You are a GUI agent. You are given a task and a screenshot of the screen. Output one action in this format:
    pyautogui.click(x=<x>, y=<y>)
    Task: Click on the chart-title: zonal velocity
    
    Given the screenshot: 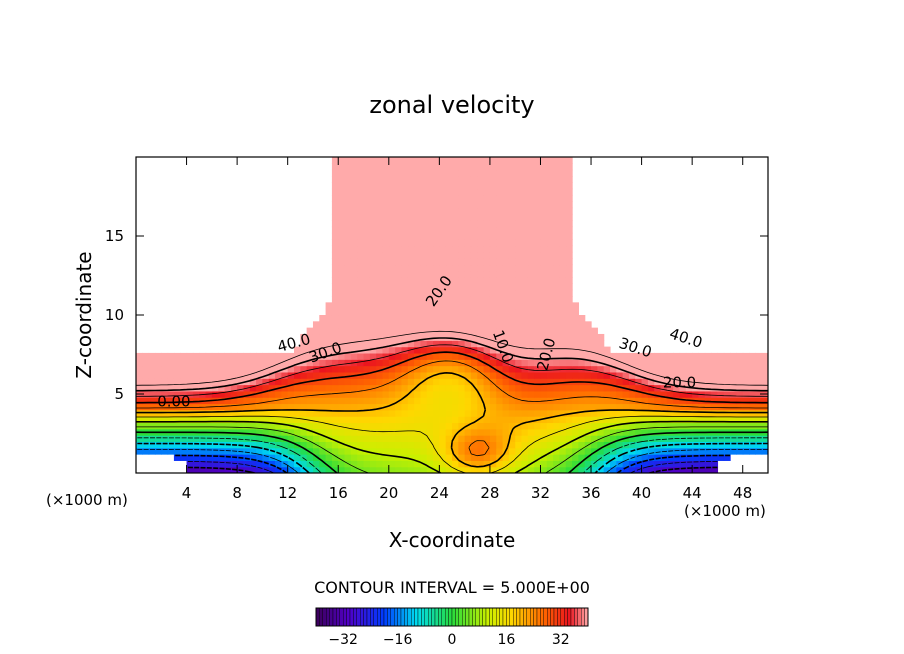 What is the action you would take?
    pyautogui.click(x=451, y=105)
    